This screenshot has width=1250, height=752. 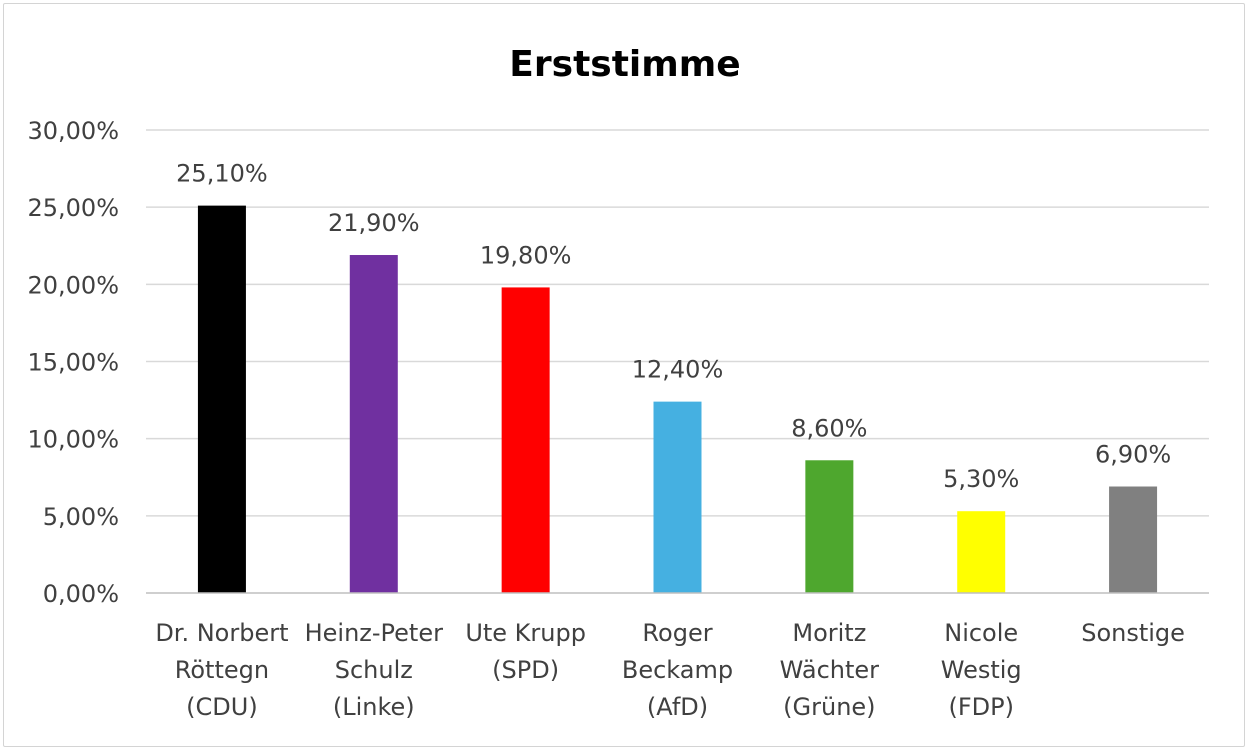 I want to click on x-category-label: Dr. Norbert Röttegn (CDU), so click(x=221, y=670).